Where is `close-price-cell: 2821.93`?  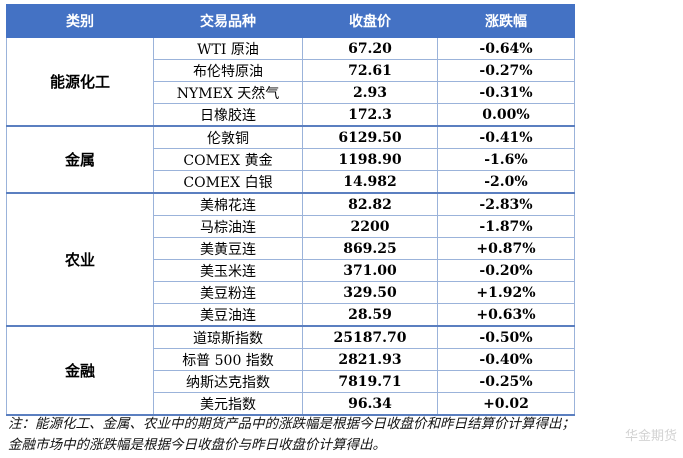 close-price-cell: 2821.93 is located at coordinates (370, 359).